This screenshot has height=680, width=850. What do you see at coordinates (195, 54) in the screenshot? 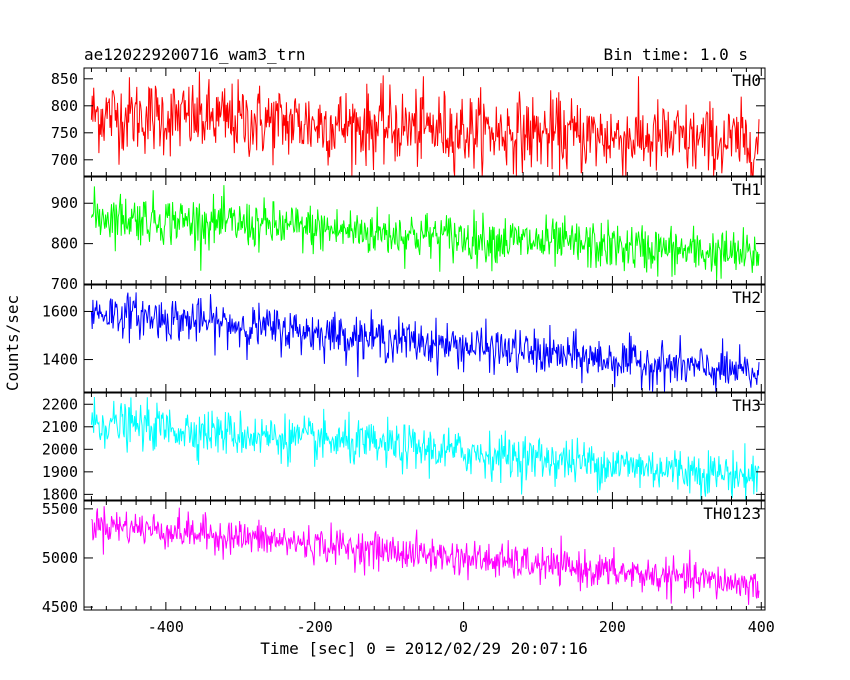
I see `chart-title-left: ae120229200716_wam3_trn` at bounding box center [195, 54].